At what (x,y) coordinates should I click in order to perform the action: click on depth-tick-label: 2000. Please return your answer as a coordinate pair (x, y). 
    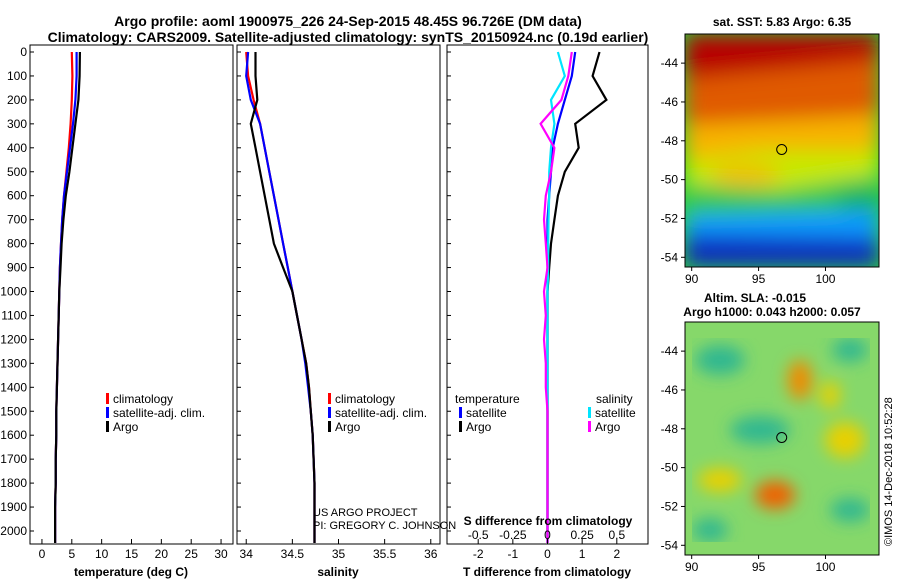
    Looking at the image, I should click on (13, 531).